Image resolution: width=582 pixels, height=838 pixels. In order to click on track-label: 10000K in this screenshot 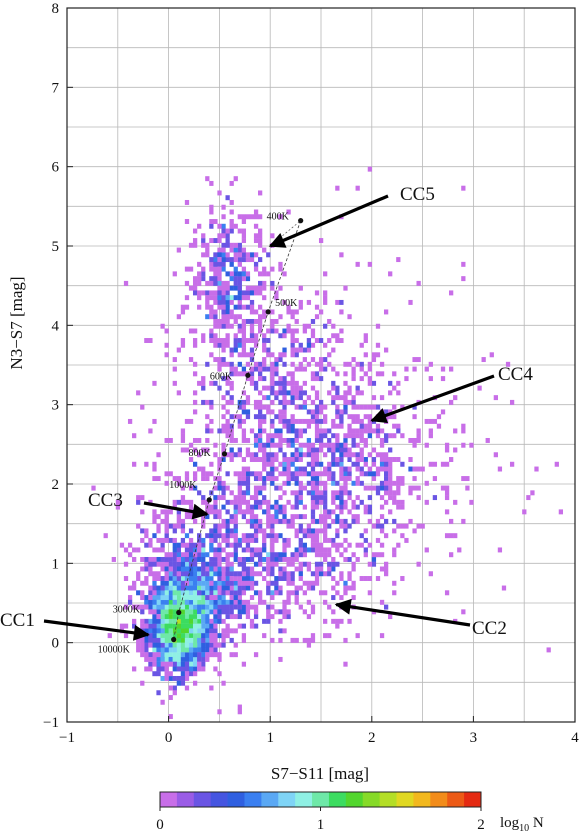, I will do `click(114, 649)`.